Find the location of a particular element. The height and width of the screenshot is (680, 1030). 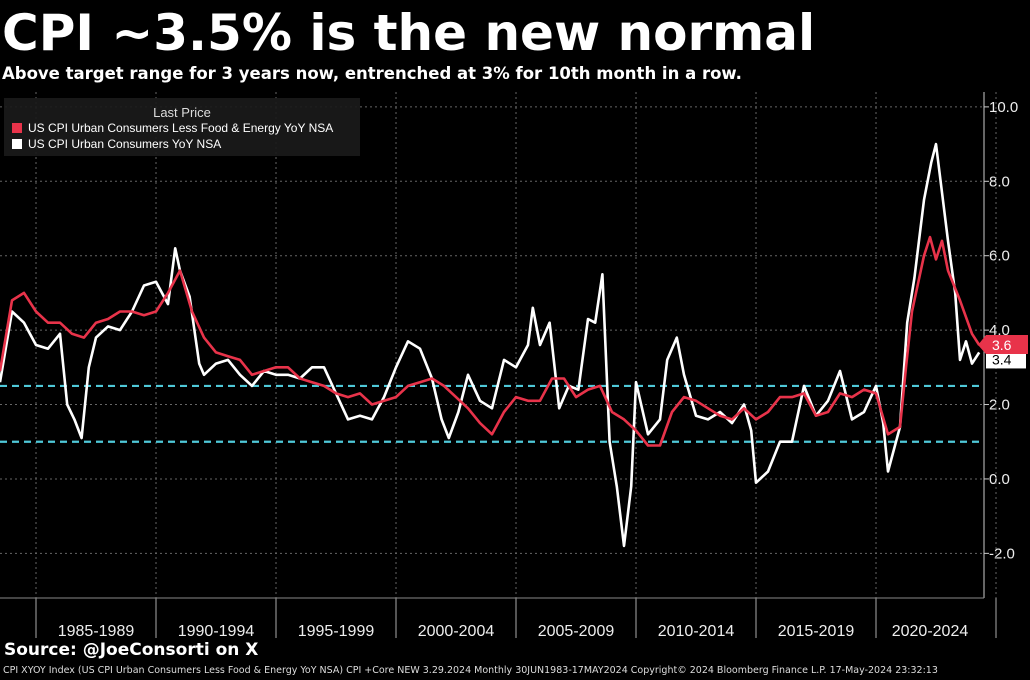

core-last-value: 3.6 is located at coordinates (1002, 345).